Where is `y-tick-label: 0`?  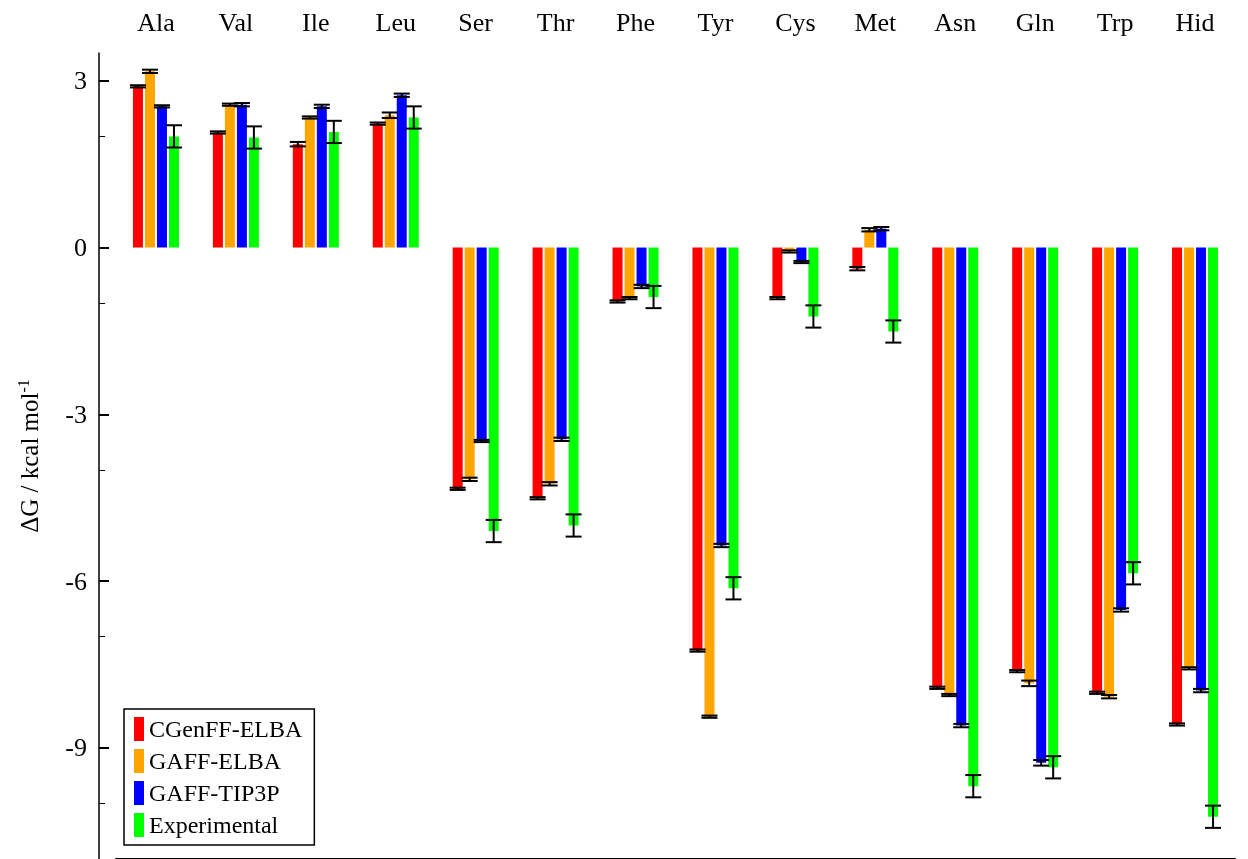 y-tick-label: 0 is located at coordinates (80, 248).